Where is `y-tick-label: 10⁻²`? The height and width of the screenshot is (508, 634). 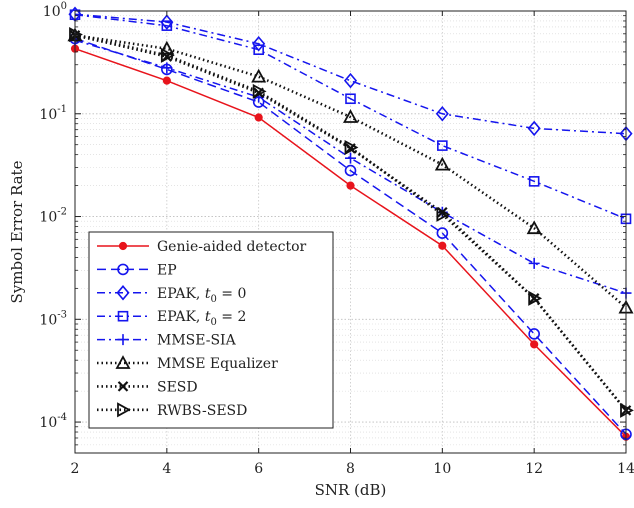 y-tick-label: 10⁻² is located at coordinates (53, 216).